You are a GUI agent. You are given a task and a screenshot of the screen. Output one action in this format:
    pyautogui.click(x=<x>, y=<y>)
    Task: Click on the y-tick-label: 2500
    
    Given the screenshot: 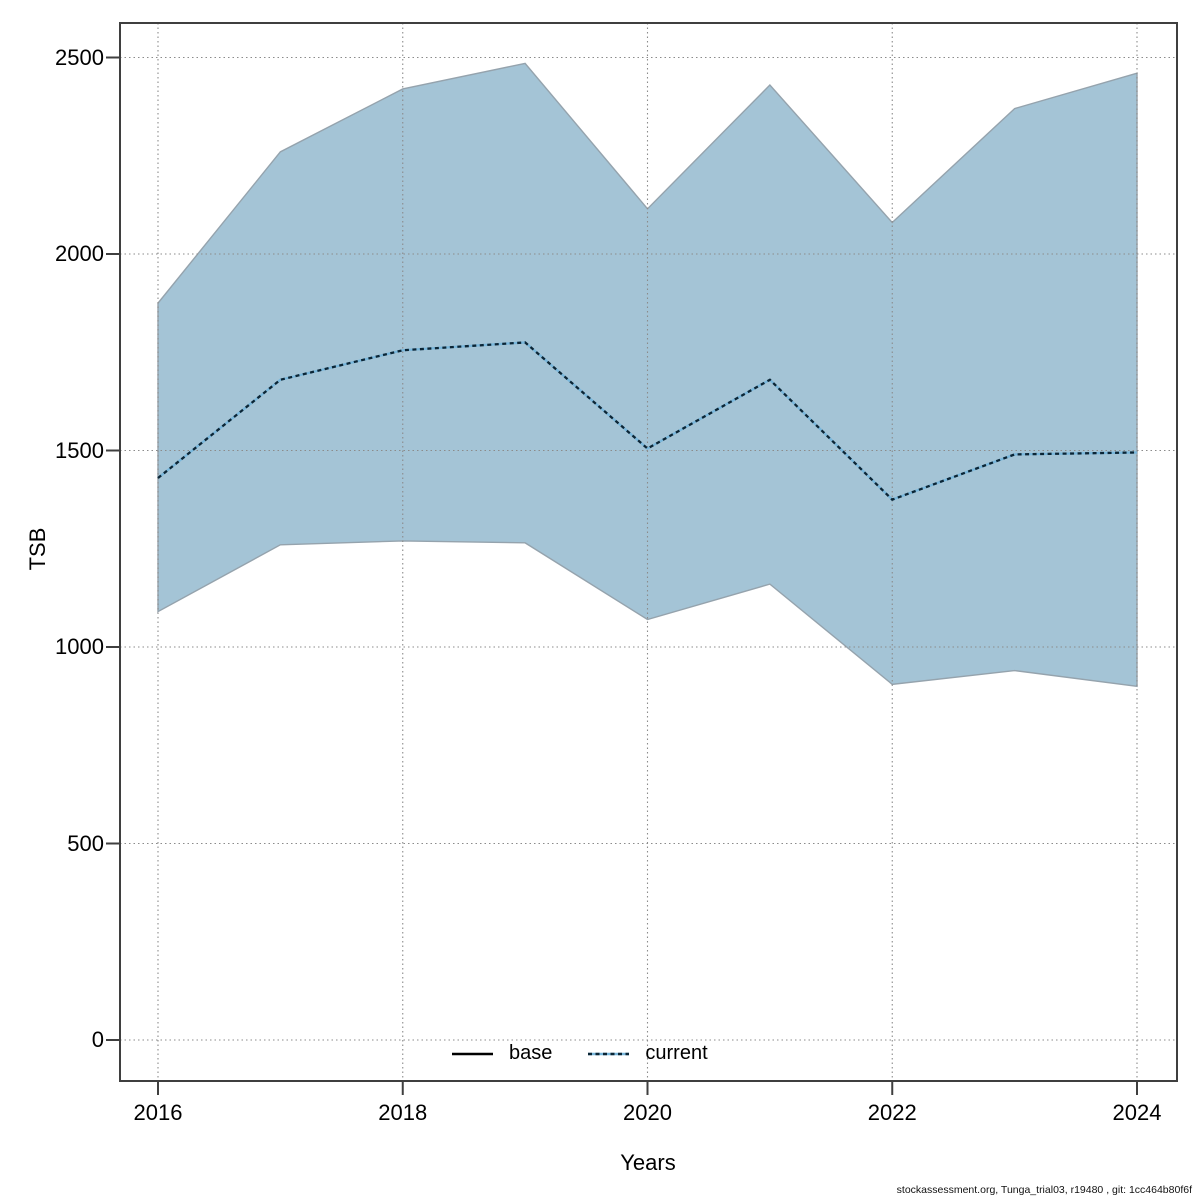 What is the action you would take?
    pyautogui.click(x=79, y=57)
    